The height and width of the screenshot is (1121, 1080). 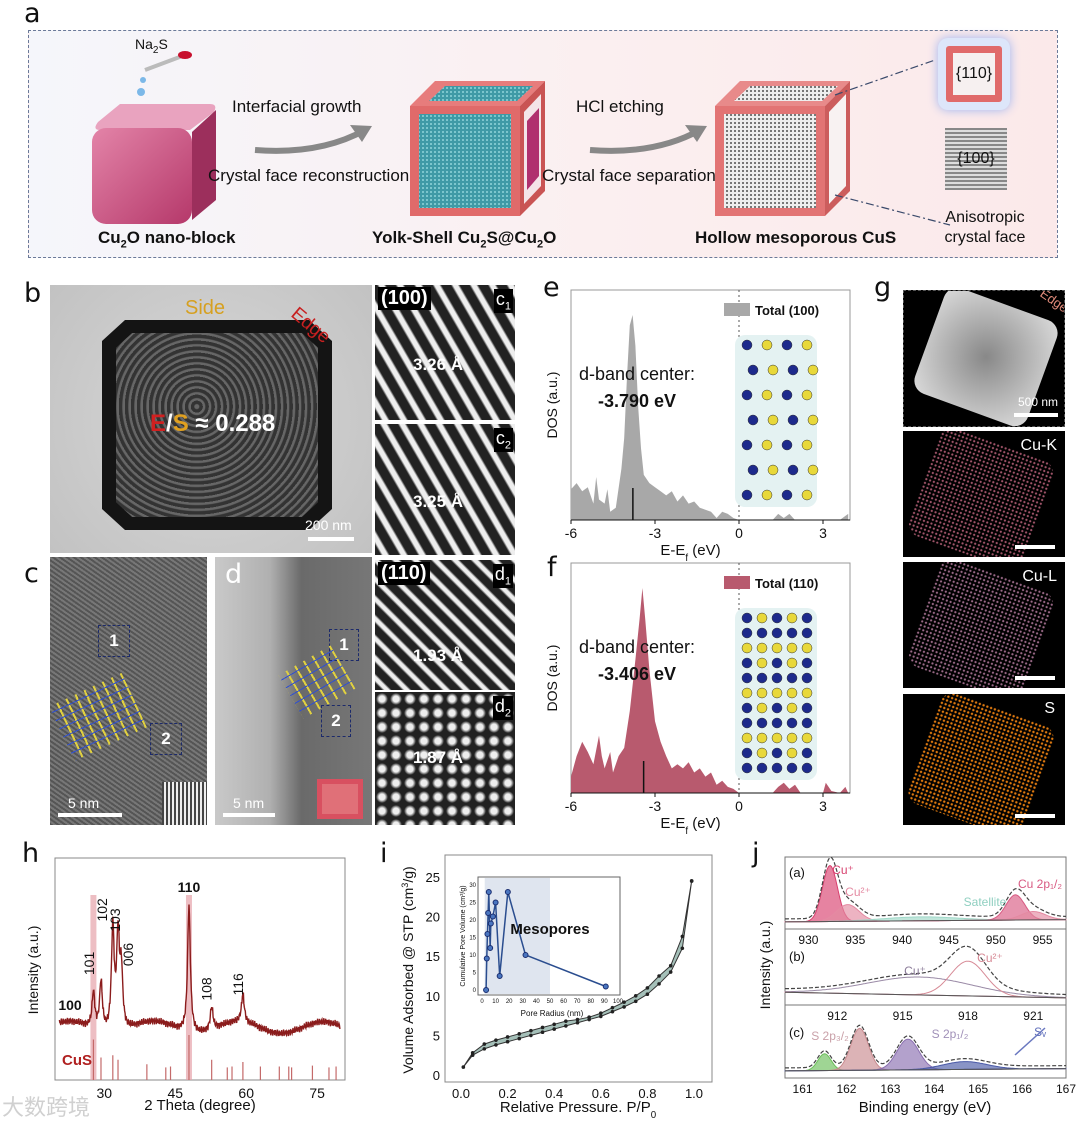 I want to click on x-tick-label: 0, so click(x=739, y=806).